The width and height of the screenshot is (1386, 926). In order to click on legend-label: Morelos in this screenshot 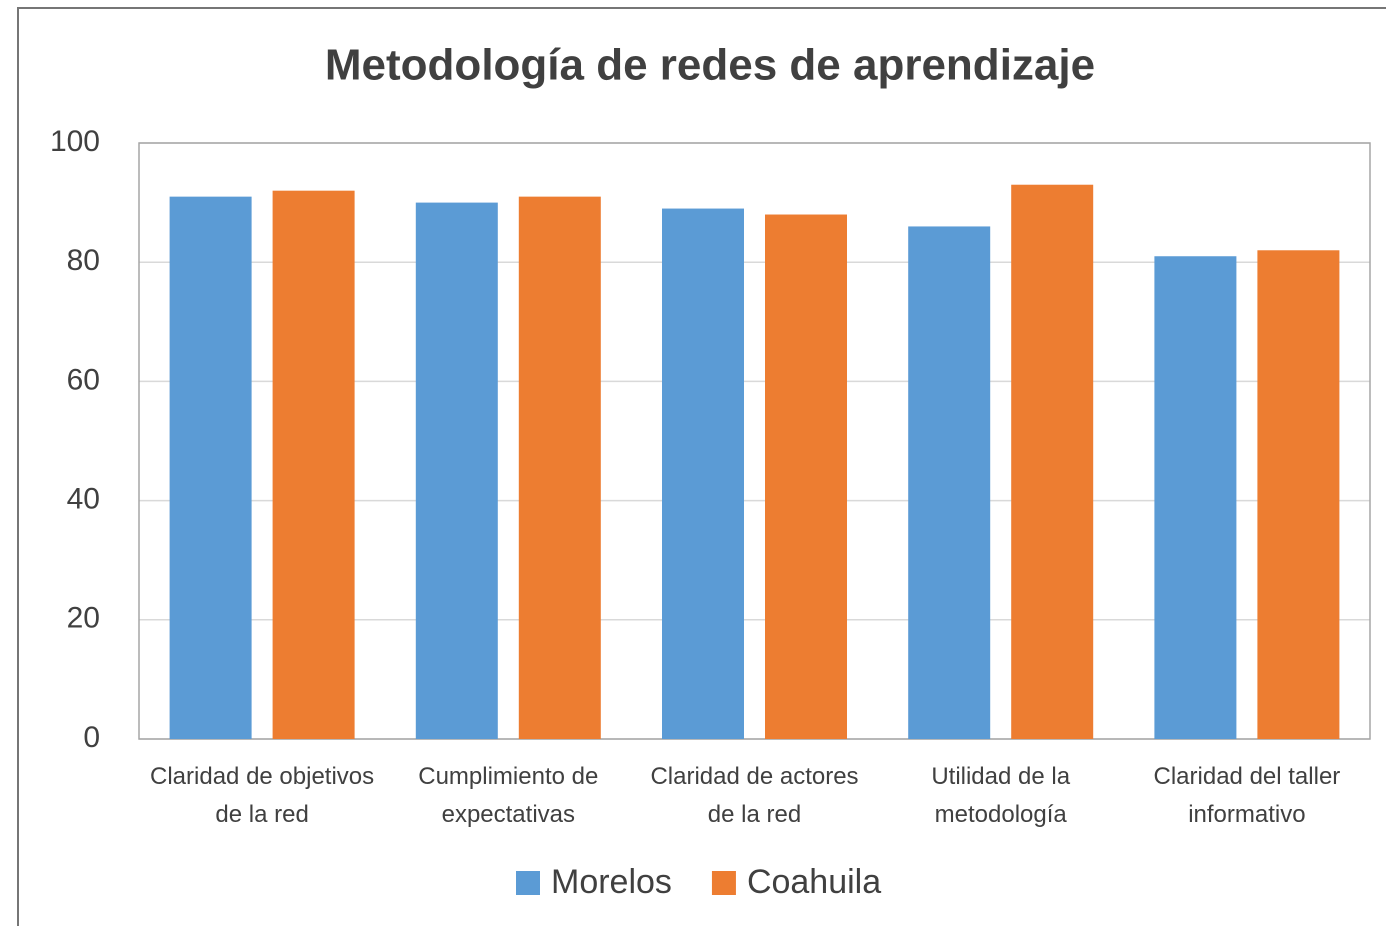, I will do `click(611, 882)`.